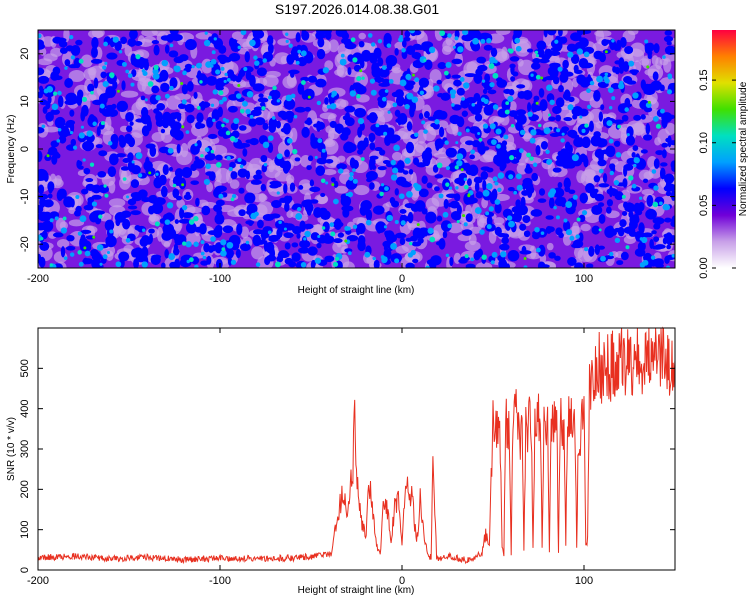 The height and width of the screenshot is (605, 750). I want to click on spectrogram-x-tick-label: 100, so click(584, 279).